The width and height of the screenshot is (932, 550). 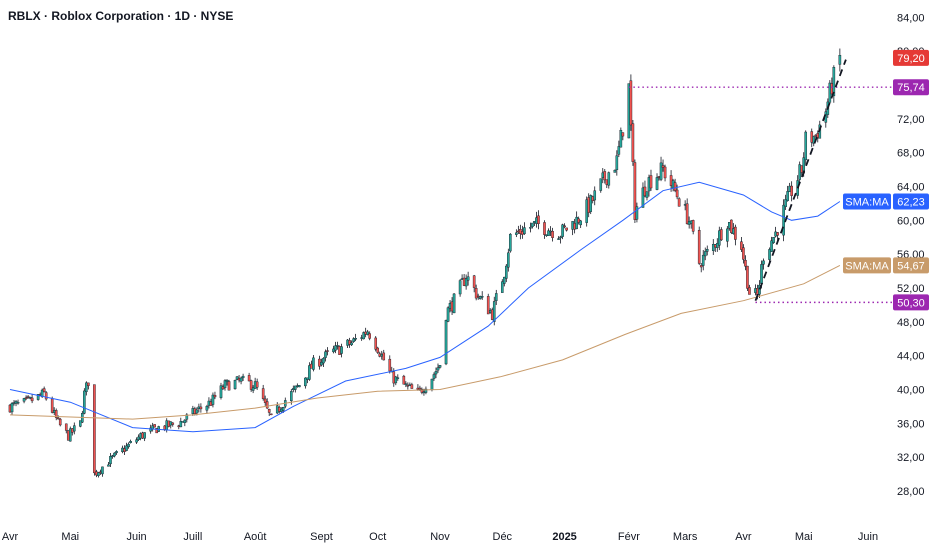 What do you see at coordinates (321, 537) in the screenshot?
I see `x-tick-label: Sept` at bounding box center [321, 537].